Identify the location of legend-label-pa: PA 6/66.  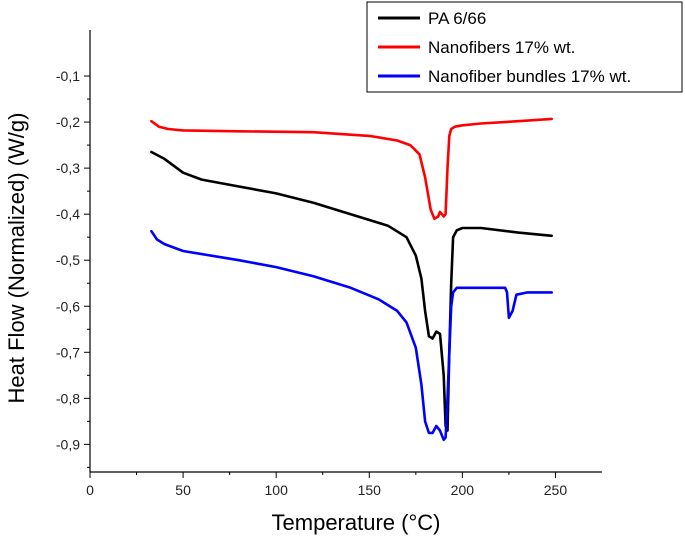
(457, 18).